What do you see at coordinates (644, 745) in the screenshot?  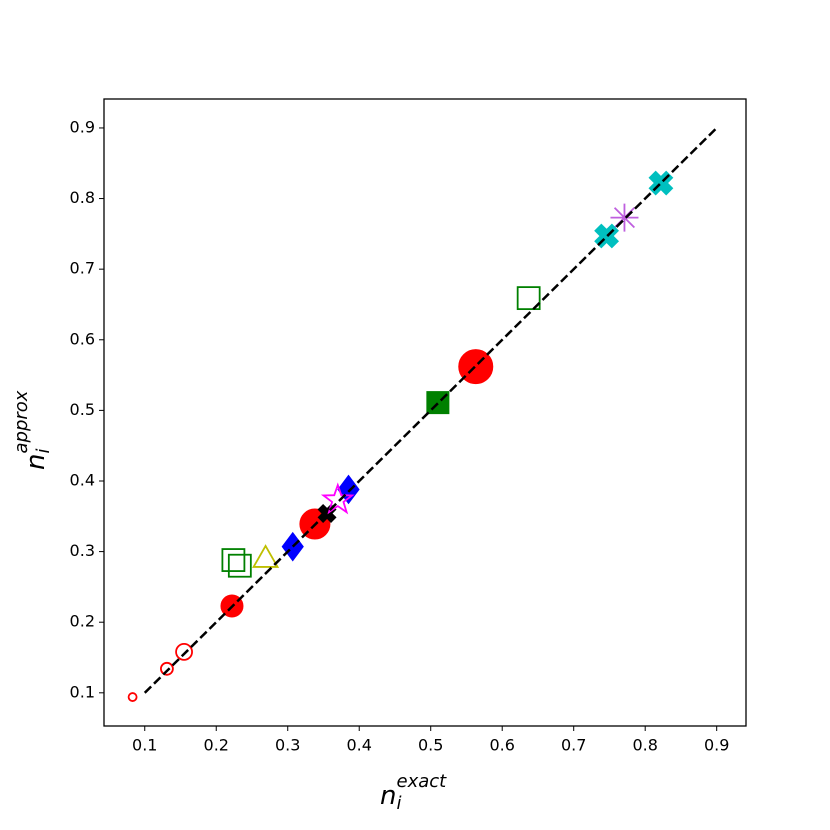 I see `x-tick-label: 0.8` at bounding box center [644, 745].